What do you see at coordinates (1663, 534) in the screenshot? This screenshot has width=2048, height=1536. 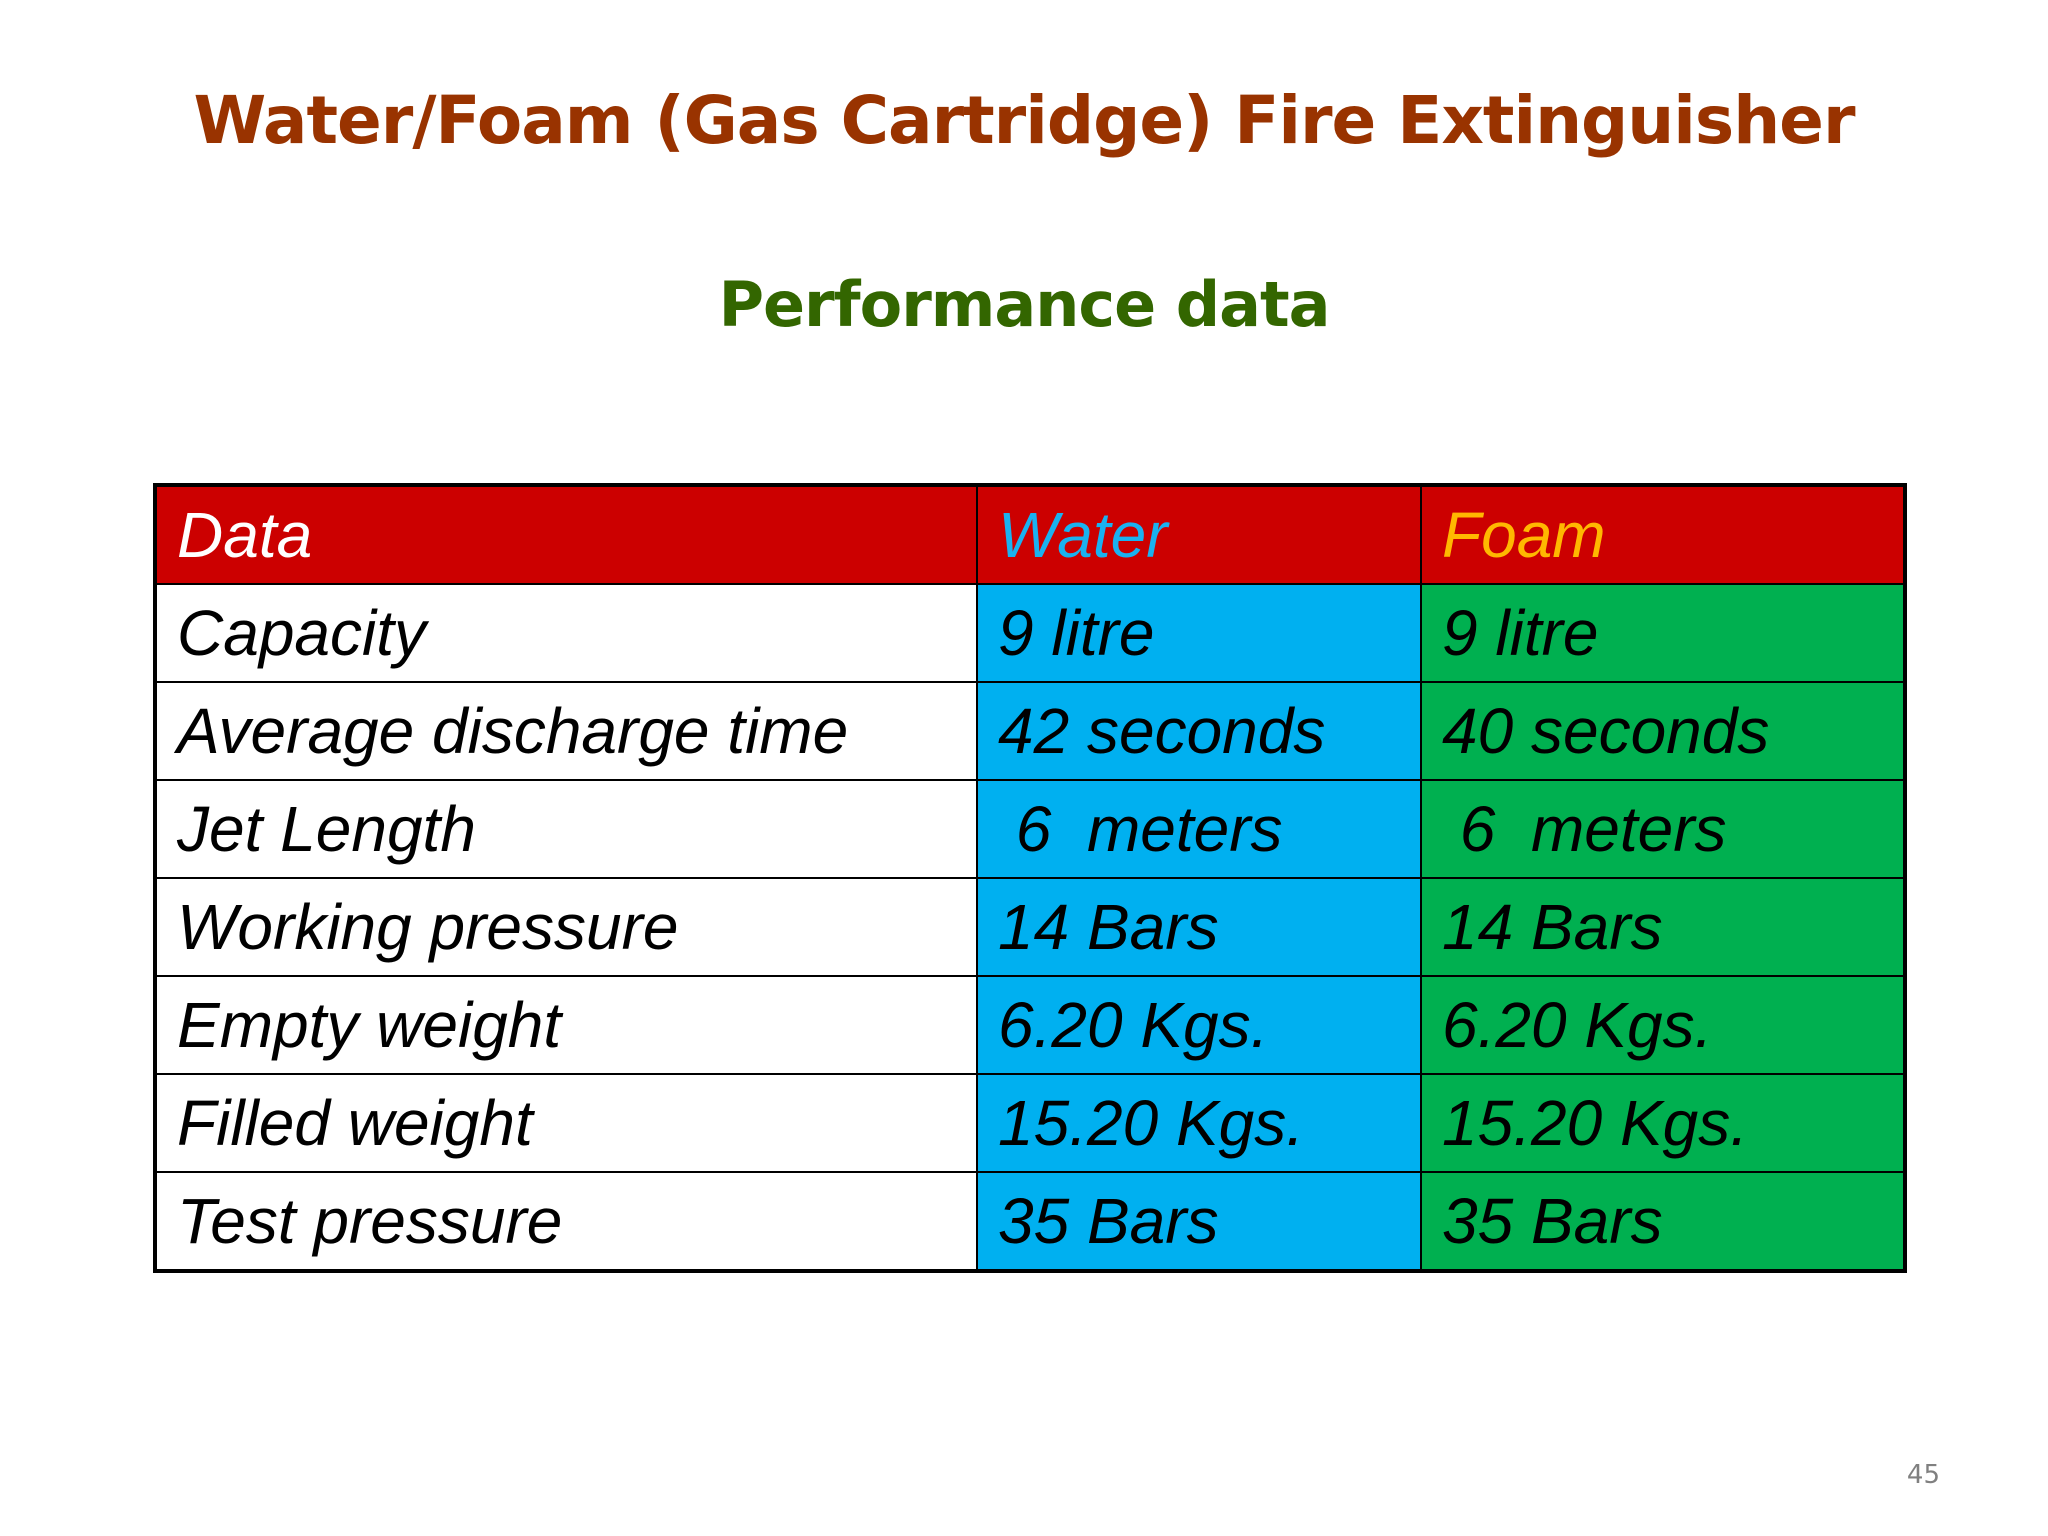 I see `header-foam: Foam` at bounding box center [1663, 534].